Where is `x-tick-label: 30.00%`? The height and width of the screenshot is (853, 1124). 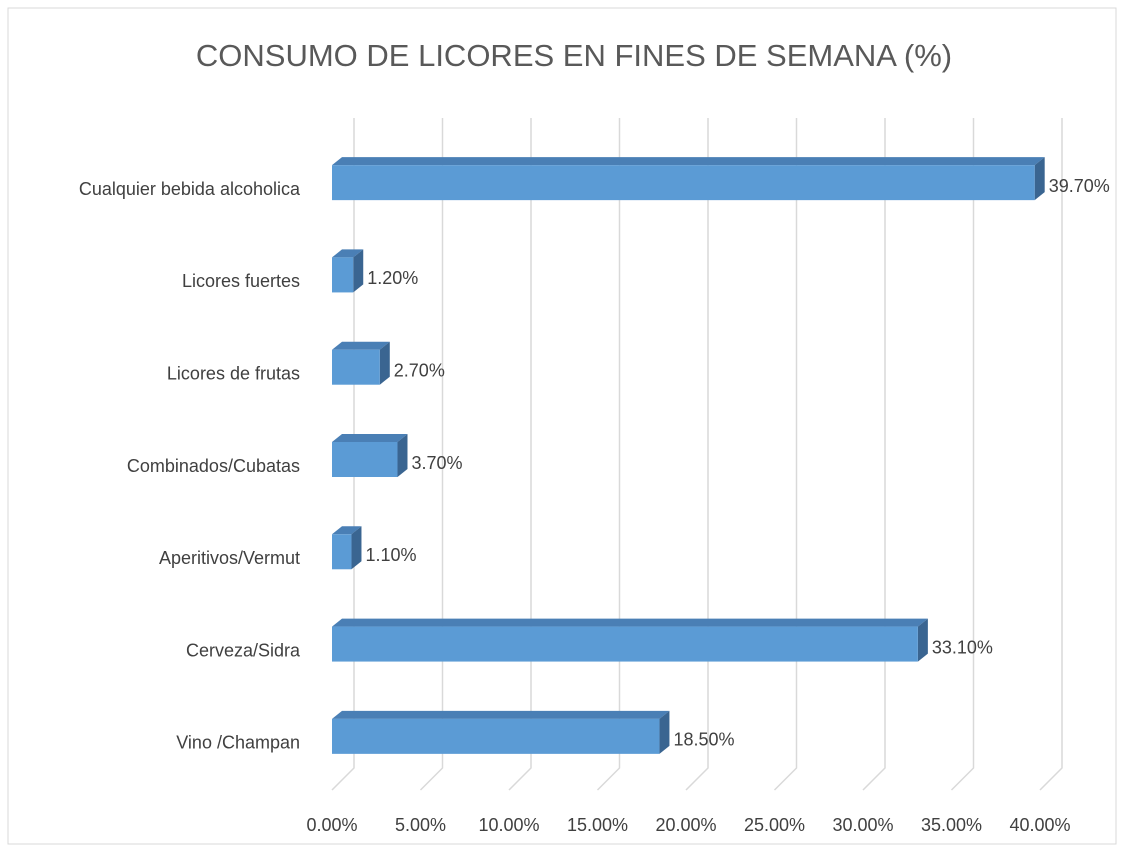 x-tick-label: 30.00% is located at coordinates (862, 825).